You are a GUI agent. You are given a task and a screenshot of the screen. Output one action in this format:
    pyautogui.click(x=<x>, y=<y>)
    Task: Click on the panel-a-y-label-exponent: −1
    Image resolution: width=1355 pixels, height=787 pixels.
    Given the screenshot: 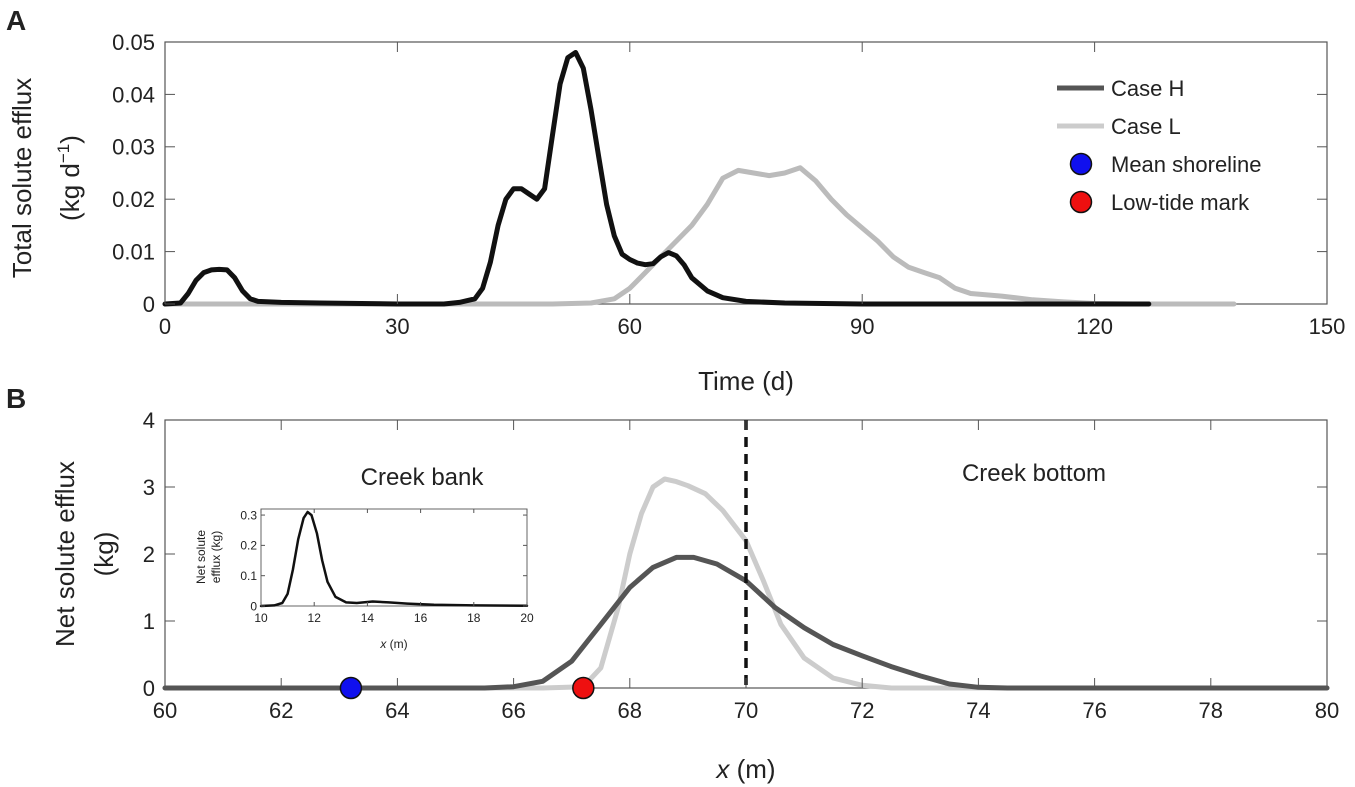 What is the action you would take?
    pyautogui.click(x=63, y=153)
    